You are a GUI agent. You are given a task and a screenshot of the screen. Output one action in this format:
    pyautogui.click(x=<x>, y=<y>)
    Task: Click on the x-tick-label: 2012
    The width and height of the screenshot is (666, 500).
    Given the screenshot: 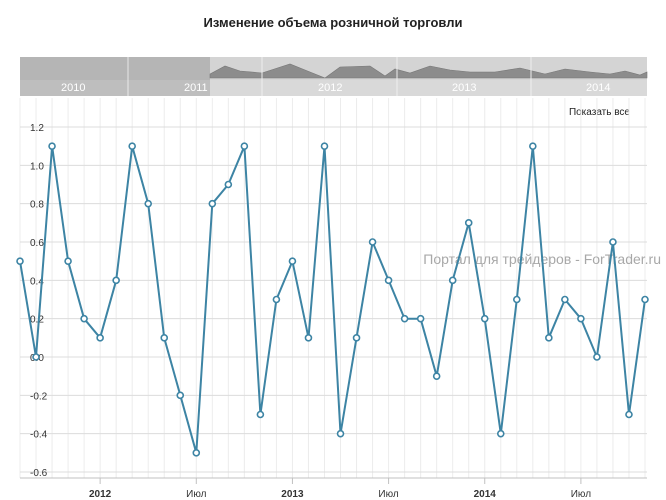 What is the action you would take?
    pyautogui.click(x=100, y=494)
    